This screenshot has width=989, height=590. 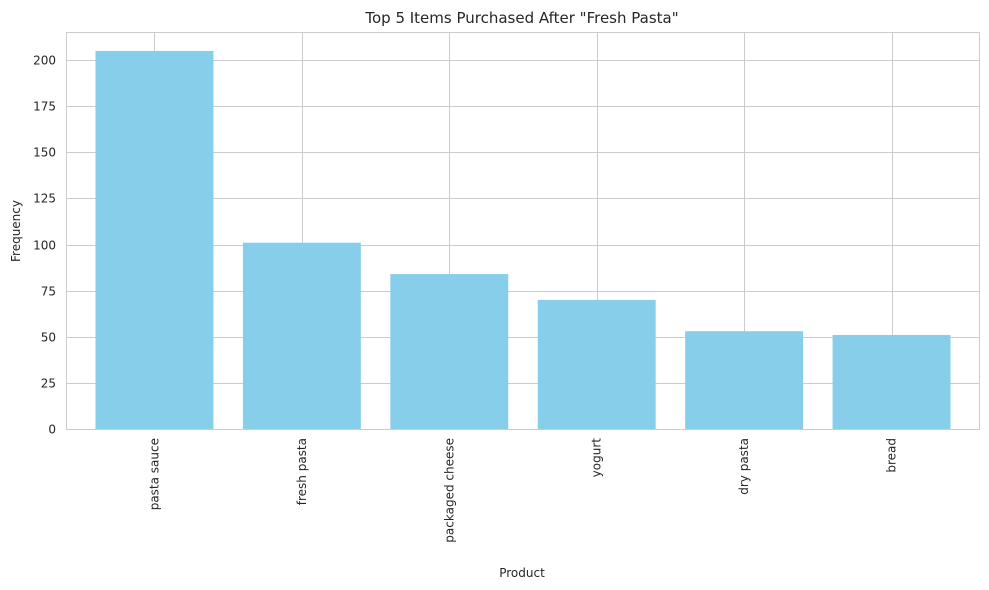 I want to click on x-tick-label: bread, so click(x=892, y=455).